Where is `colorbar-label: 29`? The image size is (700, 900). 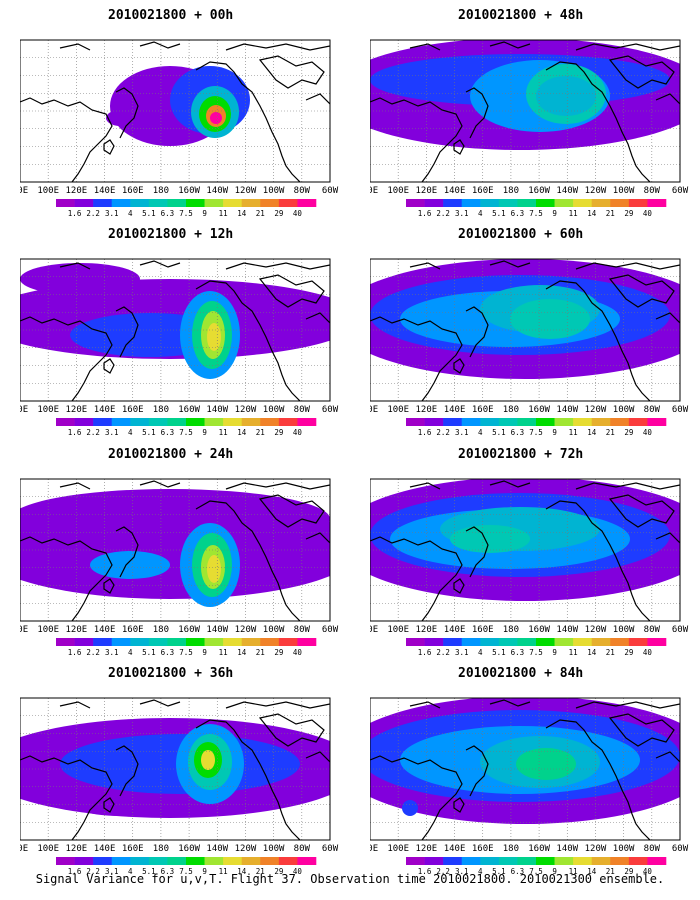 colorbar-label: 29 is located at coordinates (278, 213).